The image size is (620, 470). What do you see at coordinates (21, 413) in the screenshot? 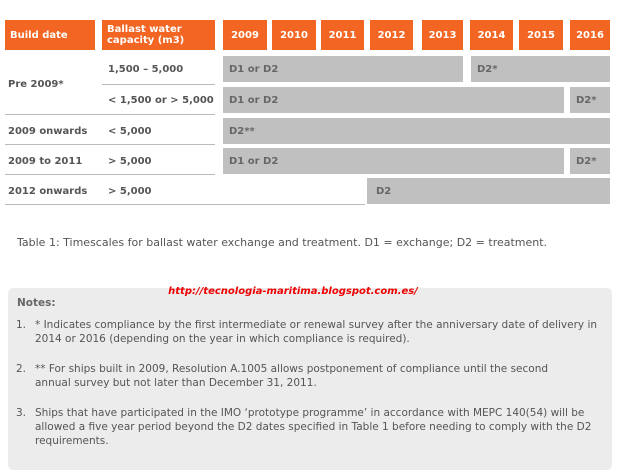
I see `note-number: 3.` at bounding box center [21, 413].